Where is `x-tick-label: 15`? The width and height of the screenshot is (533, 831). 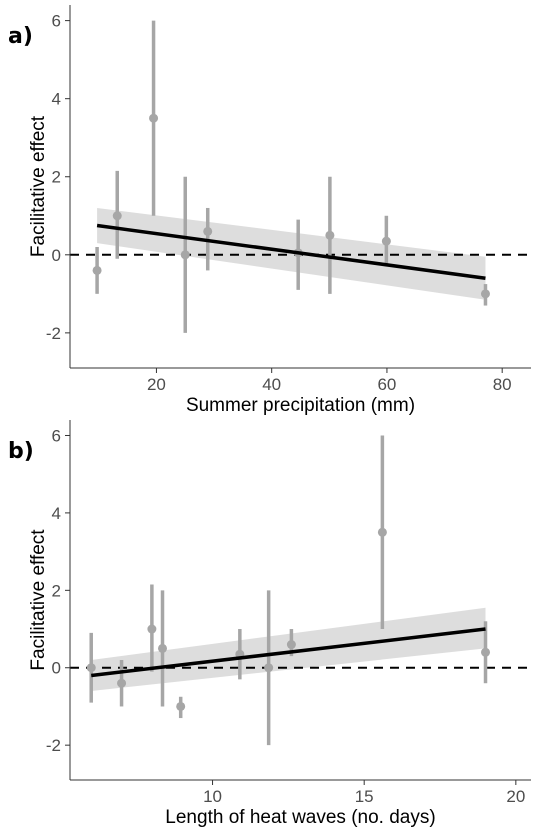 x-tick-label: 15 is located at coordinates (364, 796).